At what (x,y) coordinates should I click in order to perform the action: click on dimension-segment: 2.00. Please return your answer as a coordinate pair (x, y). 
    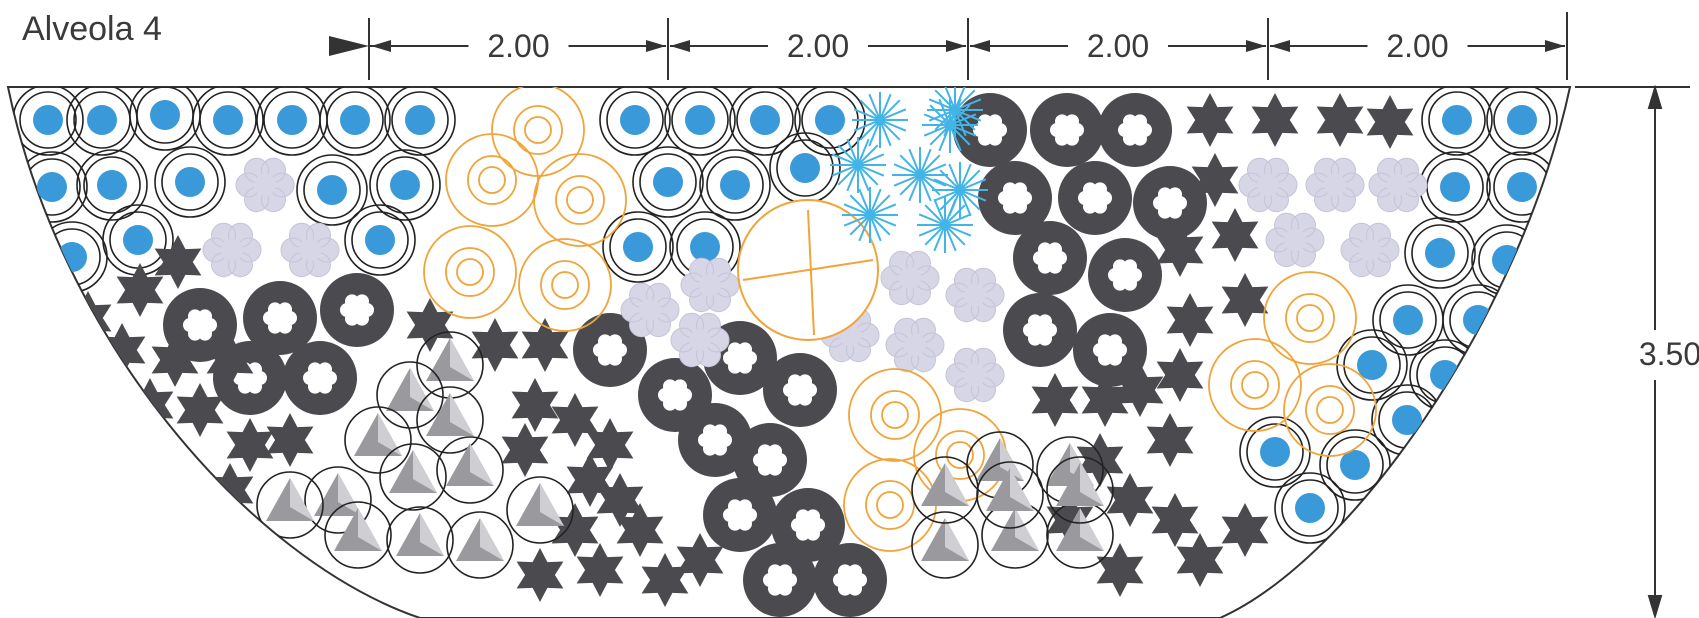
    Looking at the image, I should click on (1417, 46).